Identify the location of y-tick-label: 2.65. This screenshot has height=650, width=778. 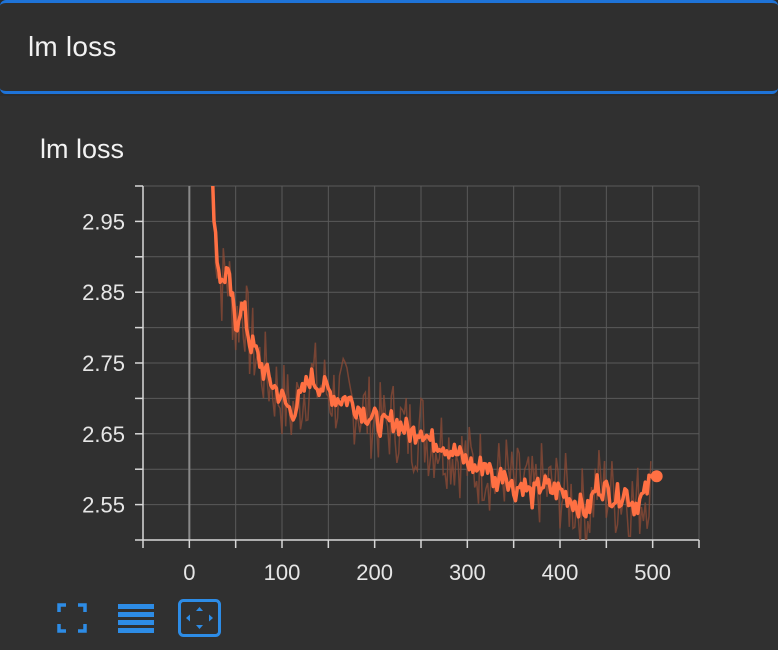
(103, 434).